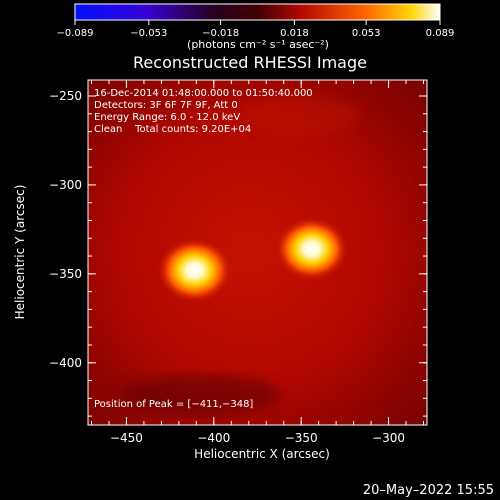 Image resolution: width=500 pixels, height=500 pixels. Describe the element at coordinates (220, 33) in the screenshot. I see `colorbar-tick-label: −0.018` at that location.